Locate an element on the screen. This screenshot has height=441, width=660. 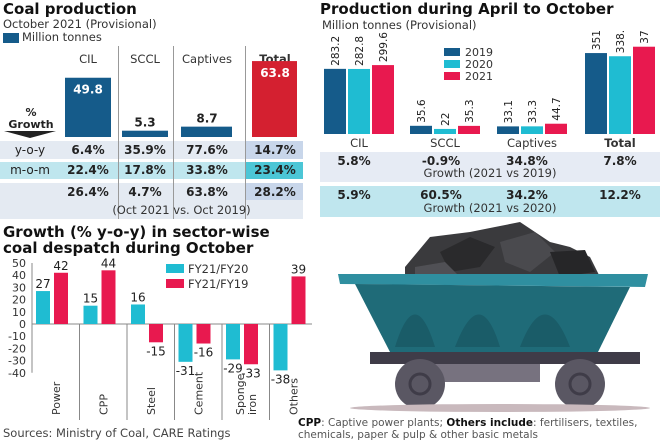
divider is located at coordinates (173, 132).